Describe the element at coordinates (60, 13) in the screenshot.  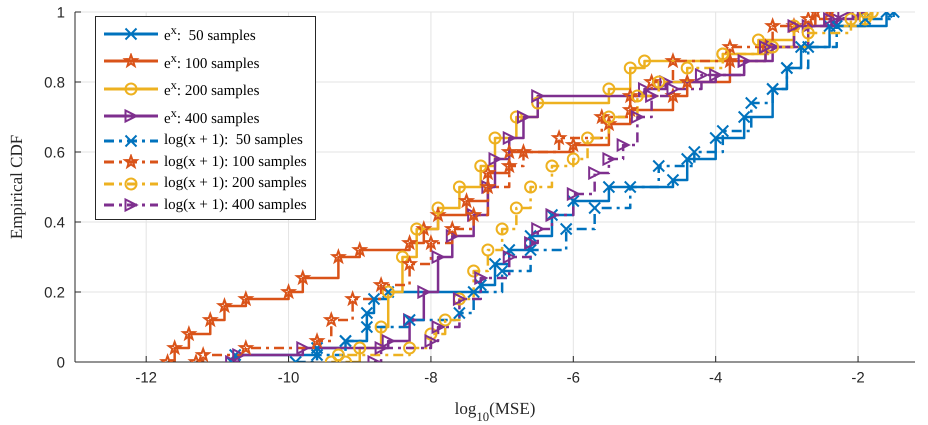
I see `y-tick-label: 1` at that location.